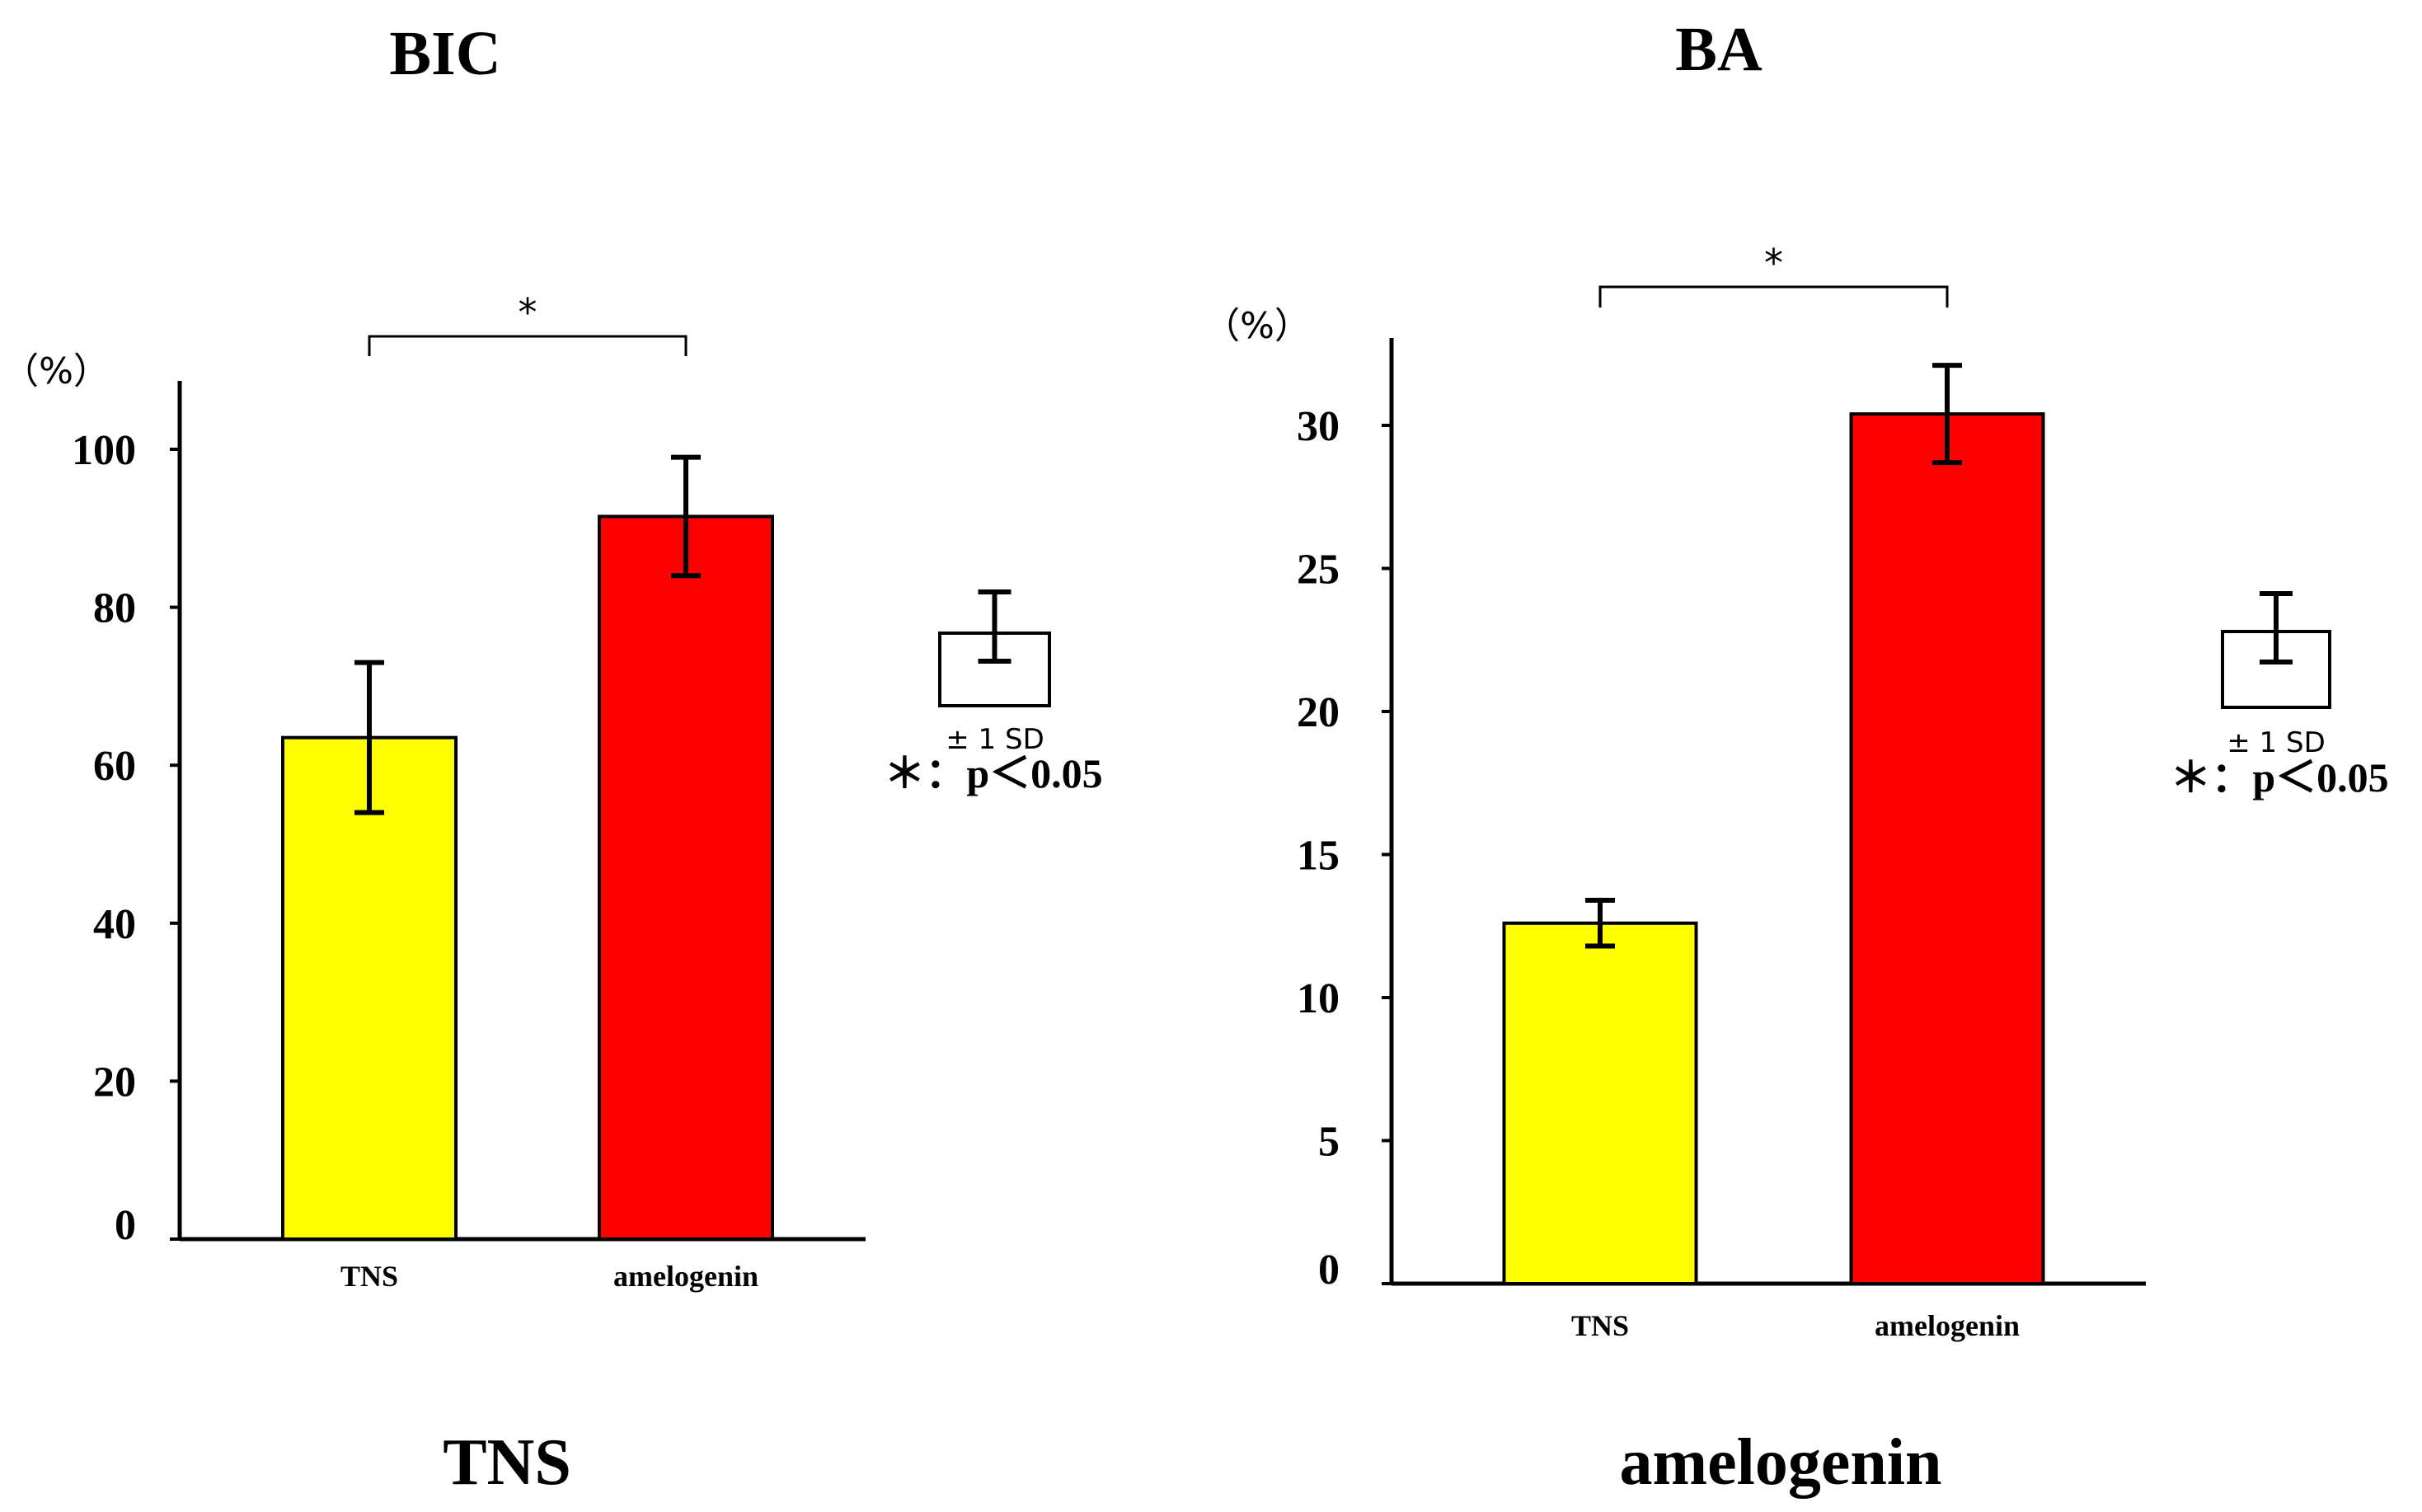 This screenshot has width=2422, height=1512. I want to click on ba-unit-label: （%）, so click(1257, 326).